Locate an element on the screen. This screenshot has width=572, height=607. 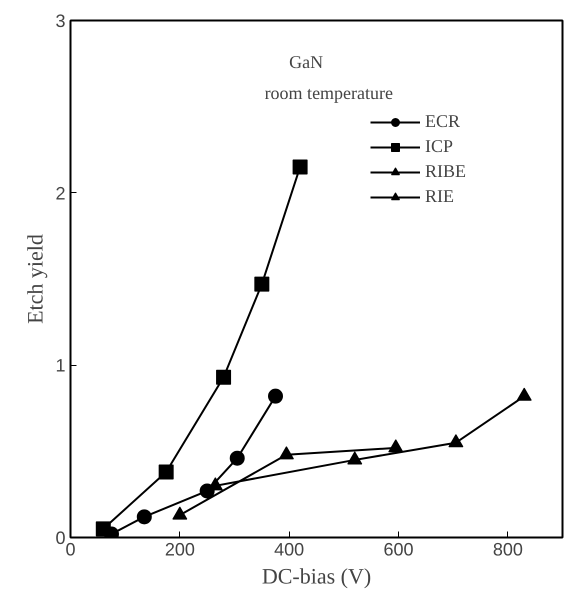
x-axis-title: DC-bias (V) is located at coordinates (317, 576).